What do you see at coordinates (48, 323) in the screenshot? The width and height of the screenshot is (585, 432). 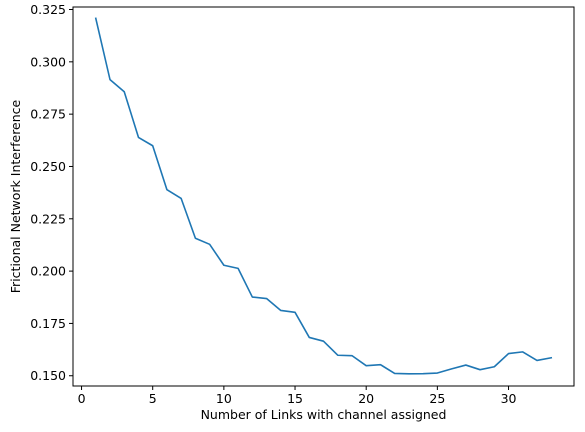 I see `y-tick-label: 0.175` at bounding box center [48, 323].